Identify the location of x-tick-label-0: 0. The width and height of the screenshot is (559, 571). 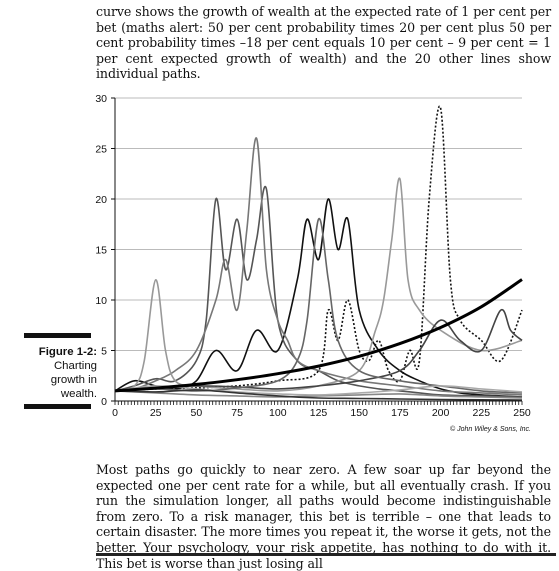
(115, 413).